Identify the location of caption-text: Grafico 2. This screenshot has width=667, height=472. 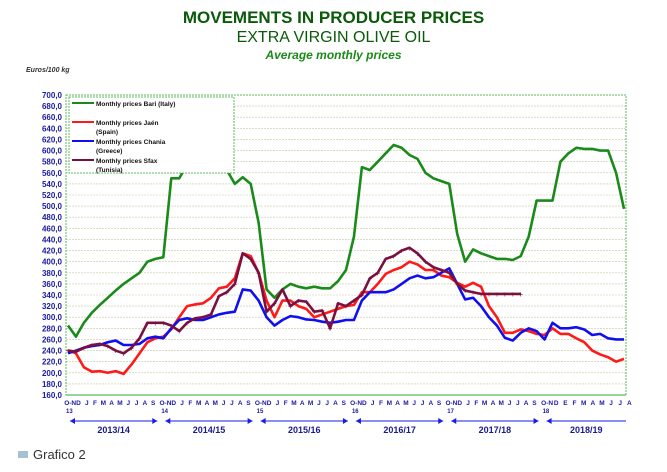
(59, 454).